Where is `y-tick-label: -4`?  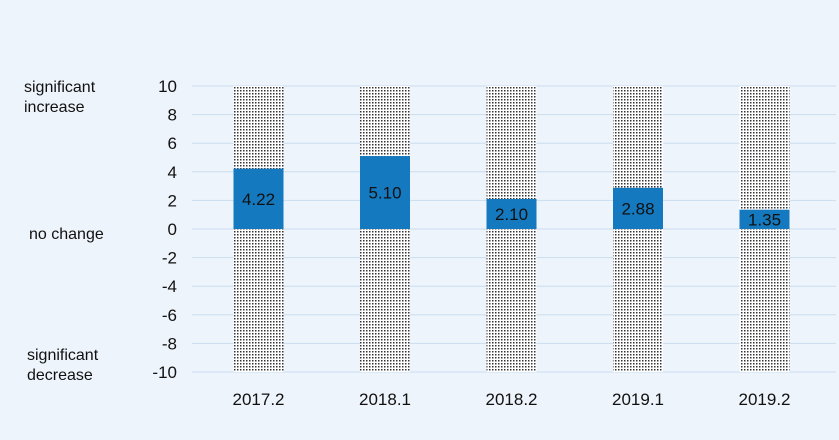
y-tick-label: -4 is located at coordinates (169, 286).